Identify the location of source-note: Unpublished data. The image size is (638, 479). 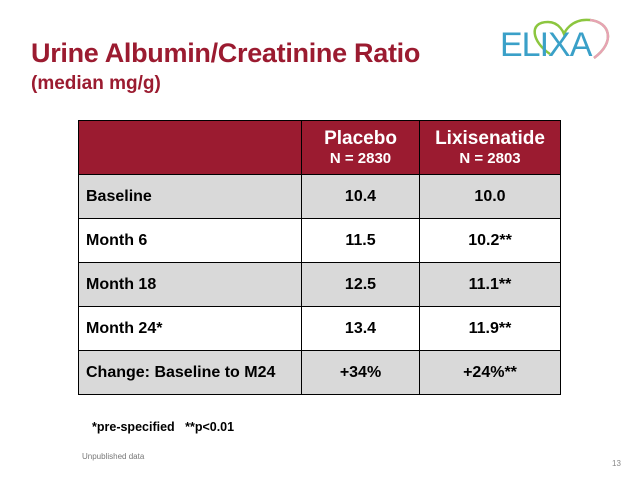
(113, 456).